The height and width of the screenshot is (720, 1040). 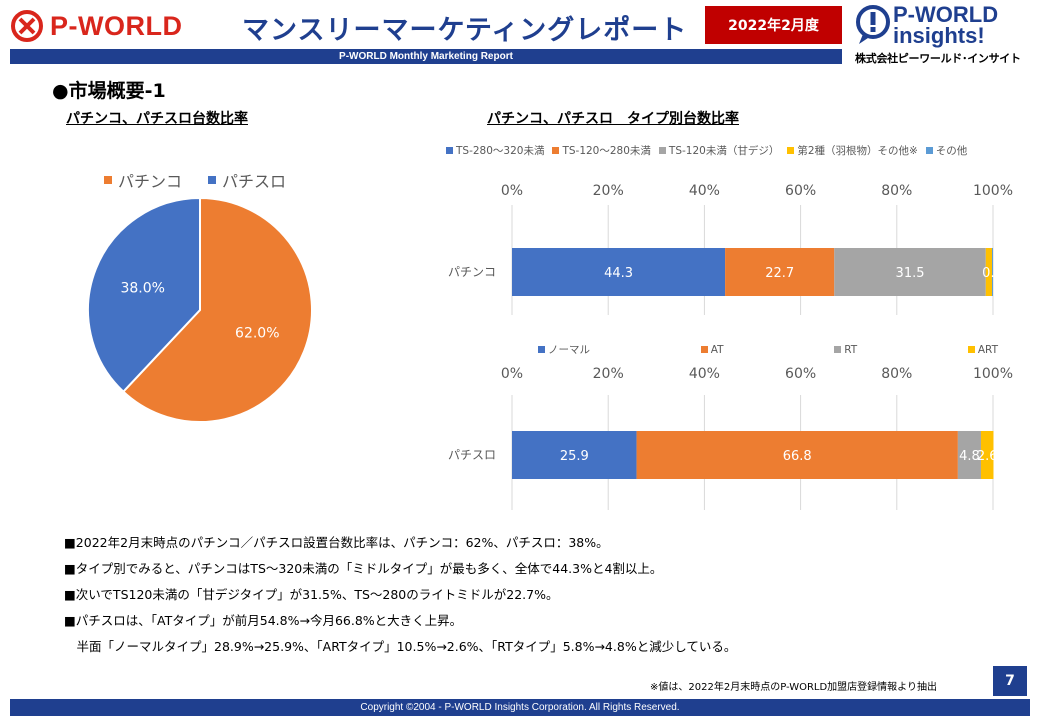 I want to click on subtitle-bar: P-WORLD Monthly Marketing Report, so click(x=426, y=56).